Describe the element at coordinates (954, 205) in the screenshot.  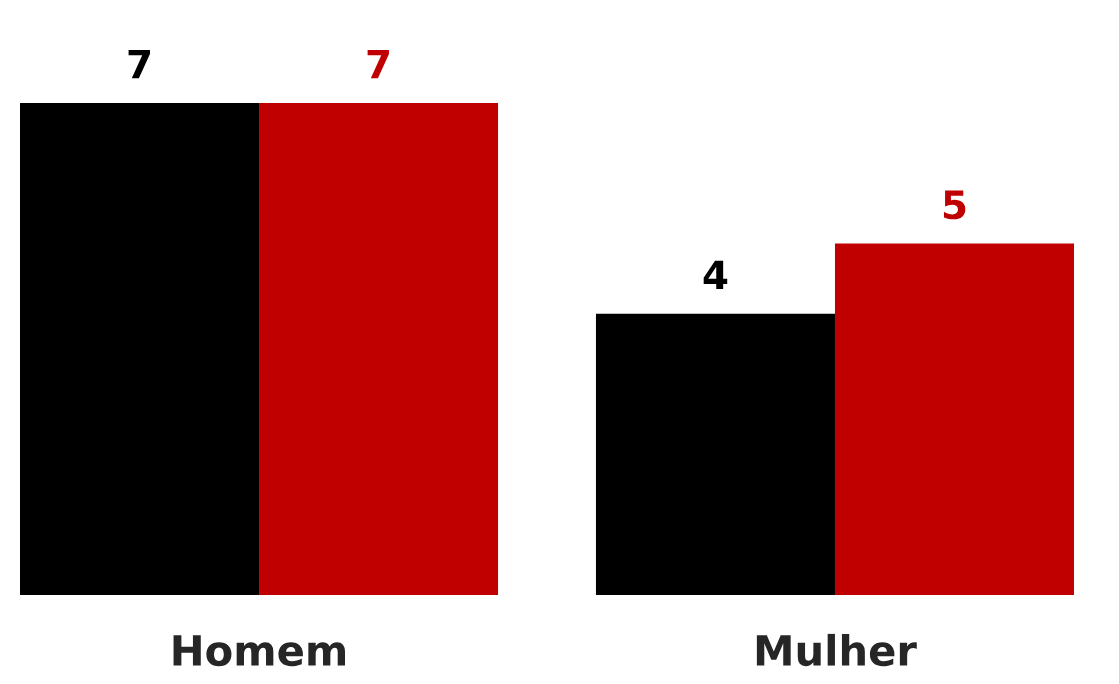
I see `data-label: 5` at that location.